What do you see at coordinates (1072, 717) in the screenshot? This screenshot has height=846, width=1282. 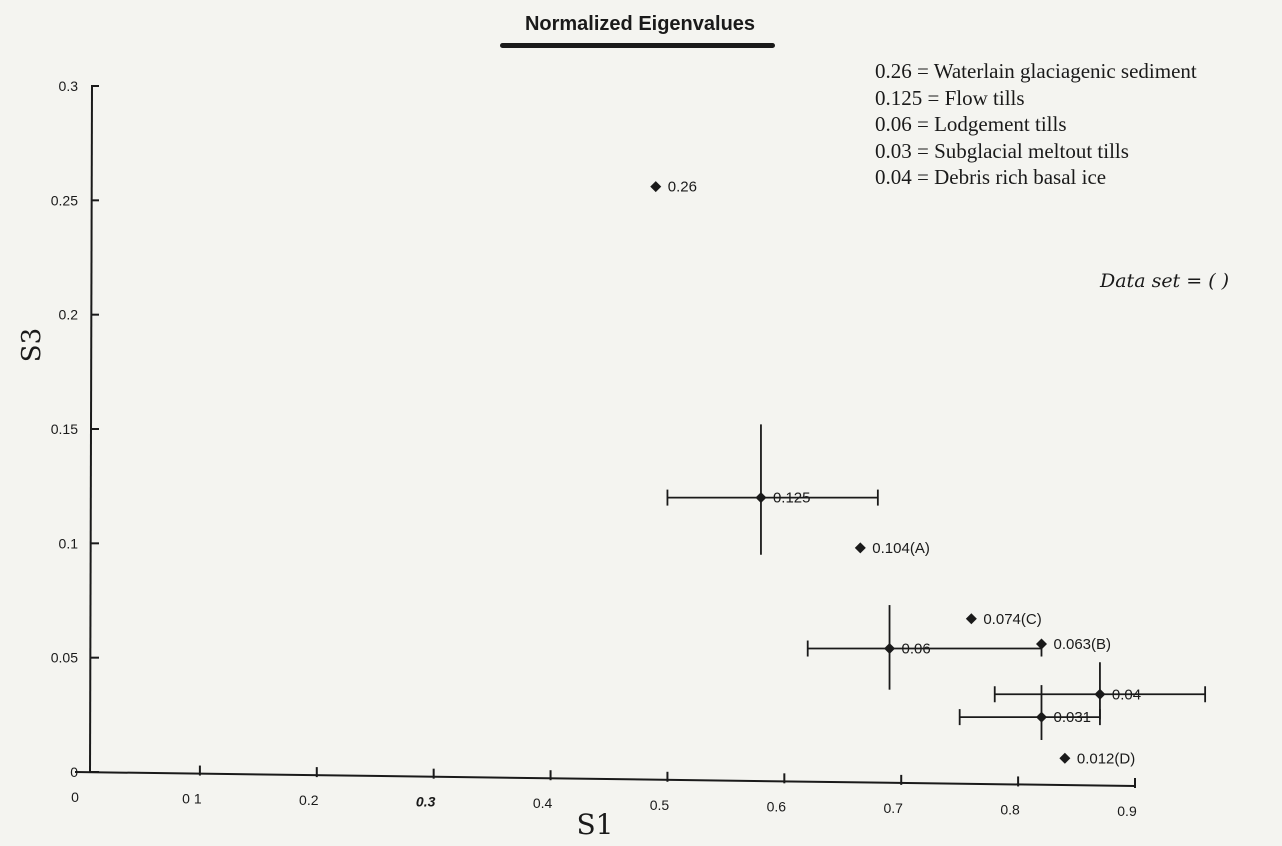 I see `data-label: 0.031` at bounding box center [1072, 717].